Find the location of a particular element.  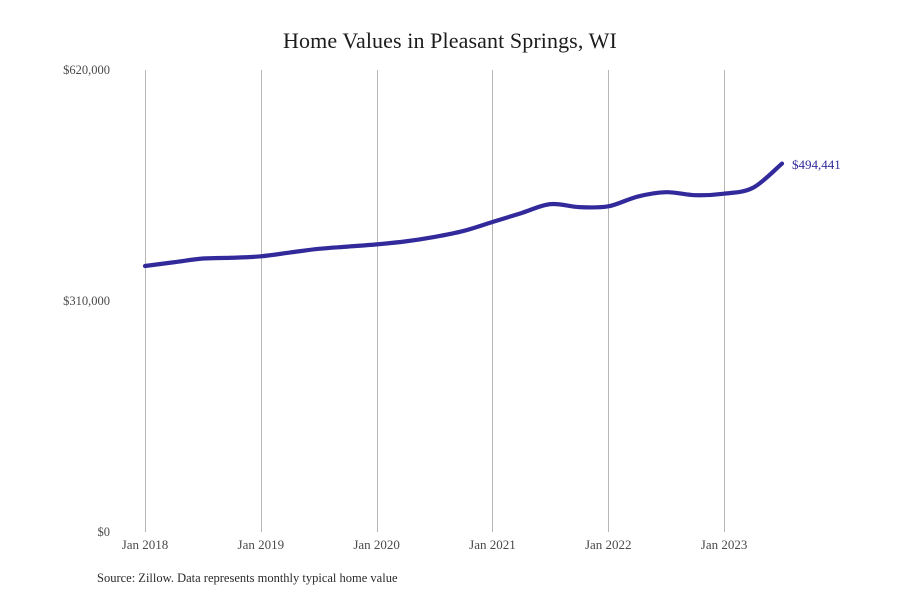

line-series-typical-home-value is located at coordinates (463, 215).